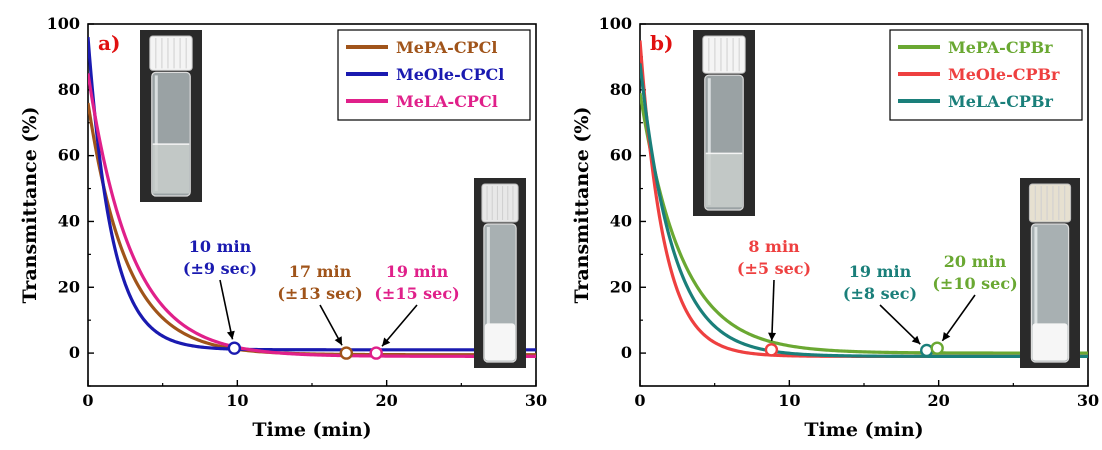 This screenshot has height=450, width=1102. I want to click on panel-label: b), so click(661, 43).